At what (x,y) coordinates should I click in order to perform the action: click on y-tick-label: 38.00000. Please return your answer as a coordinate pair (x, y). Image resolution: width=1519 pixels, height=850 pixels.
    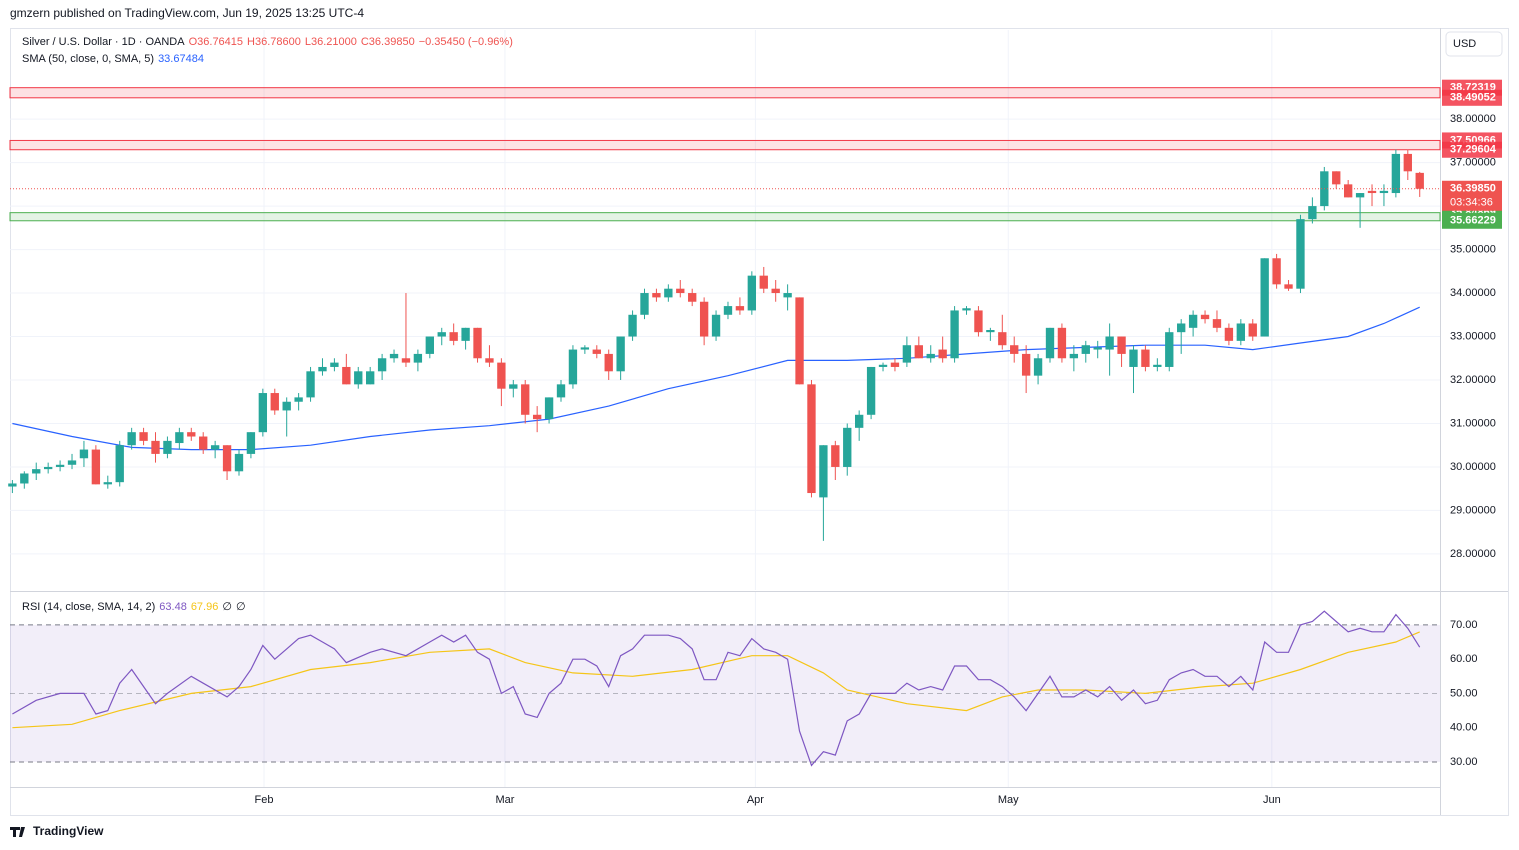
    Looking at the image, I should click on (1473, 119).